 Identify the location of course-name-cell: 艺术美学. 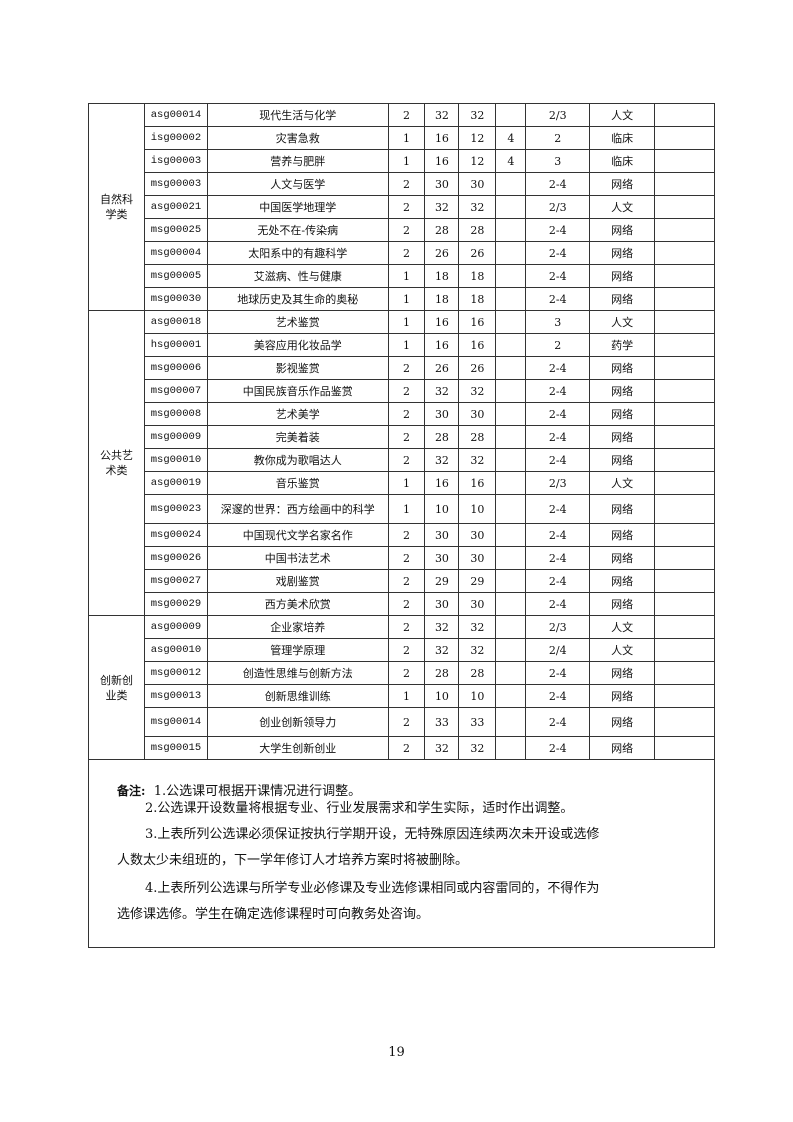
(297, 414).